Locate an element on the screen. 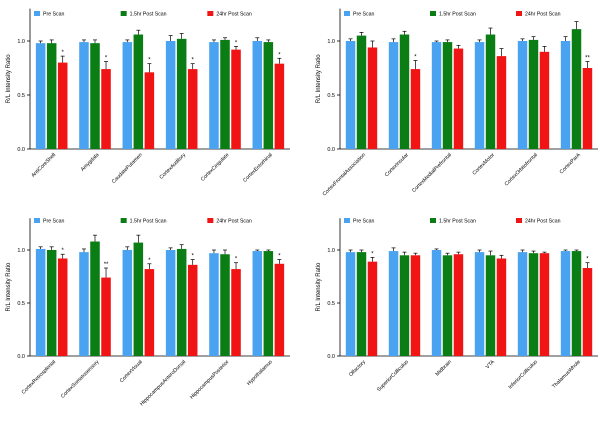 The height and width of the screenshot is (425, 600). category-label: CortexEntorhinal is located at coordinates (258, 168).